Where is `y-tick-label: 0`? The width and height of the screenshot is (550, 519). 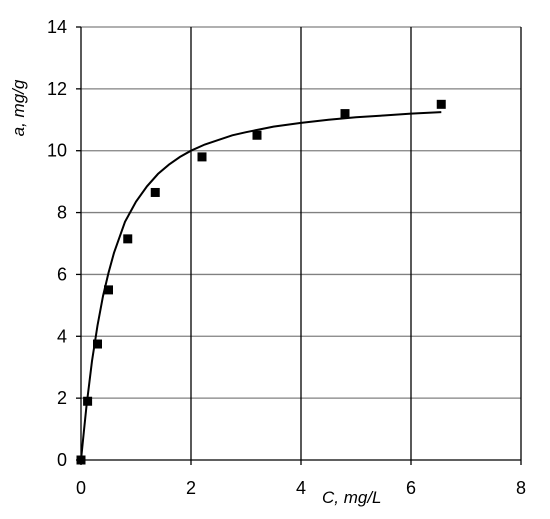 y-tick-label: 0 is located at coordinates (62, 460).